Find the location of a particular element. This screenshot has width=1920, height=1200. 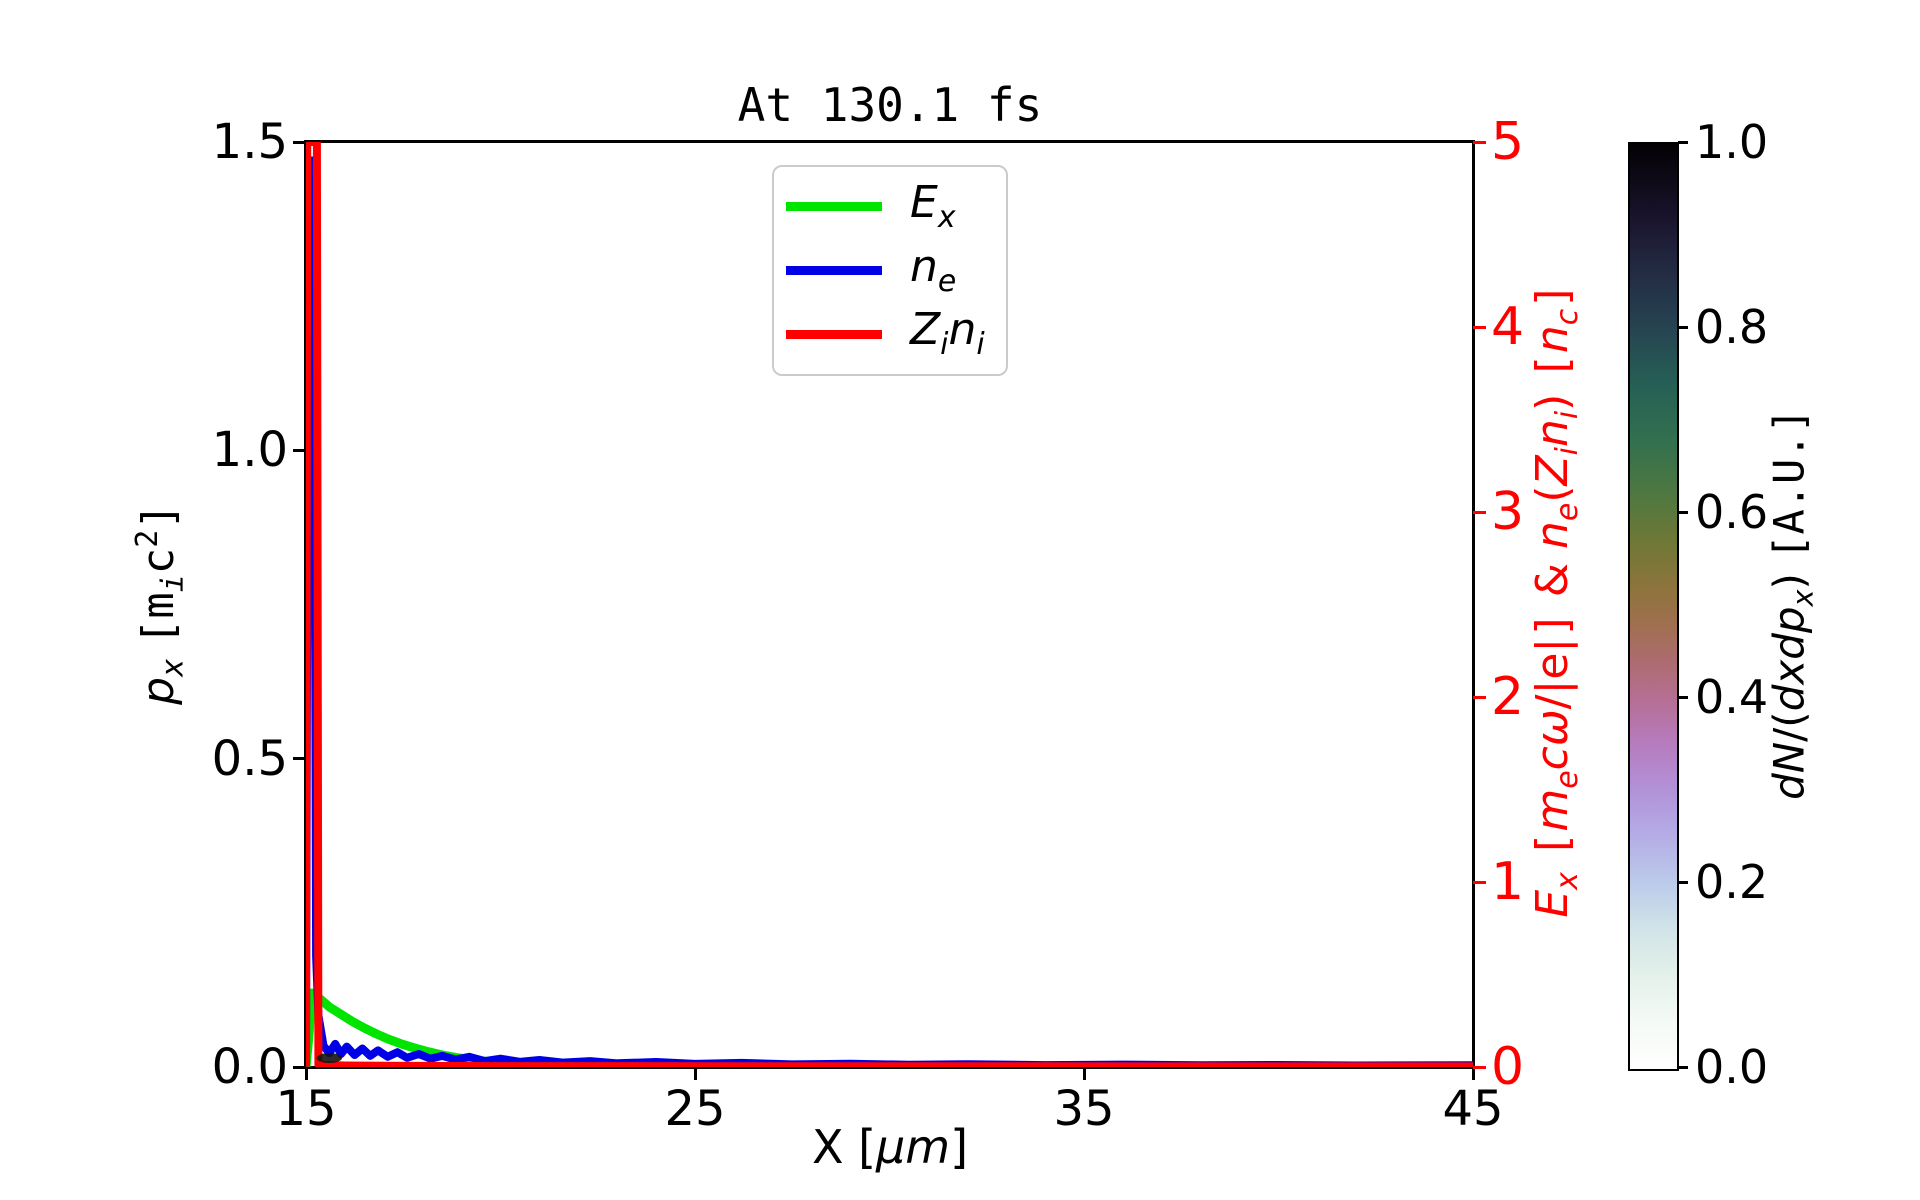

x-tick-label: 25 is located at coordinates (695, 1109).